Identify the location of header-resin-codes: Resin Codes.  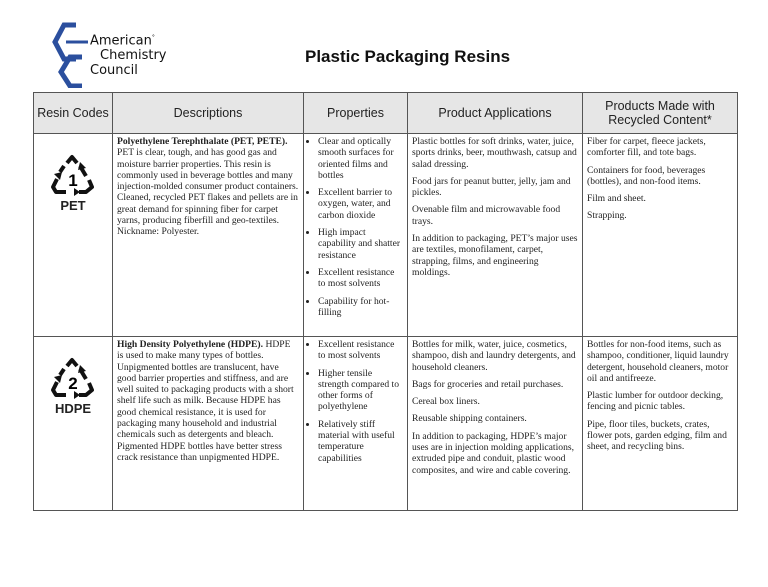
(73, 113).